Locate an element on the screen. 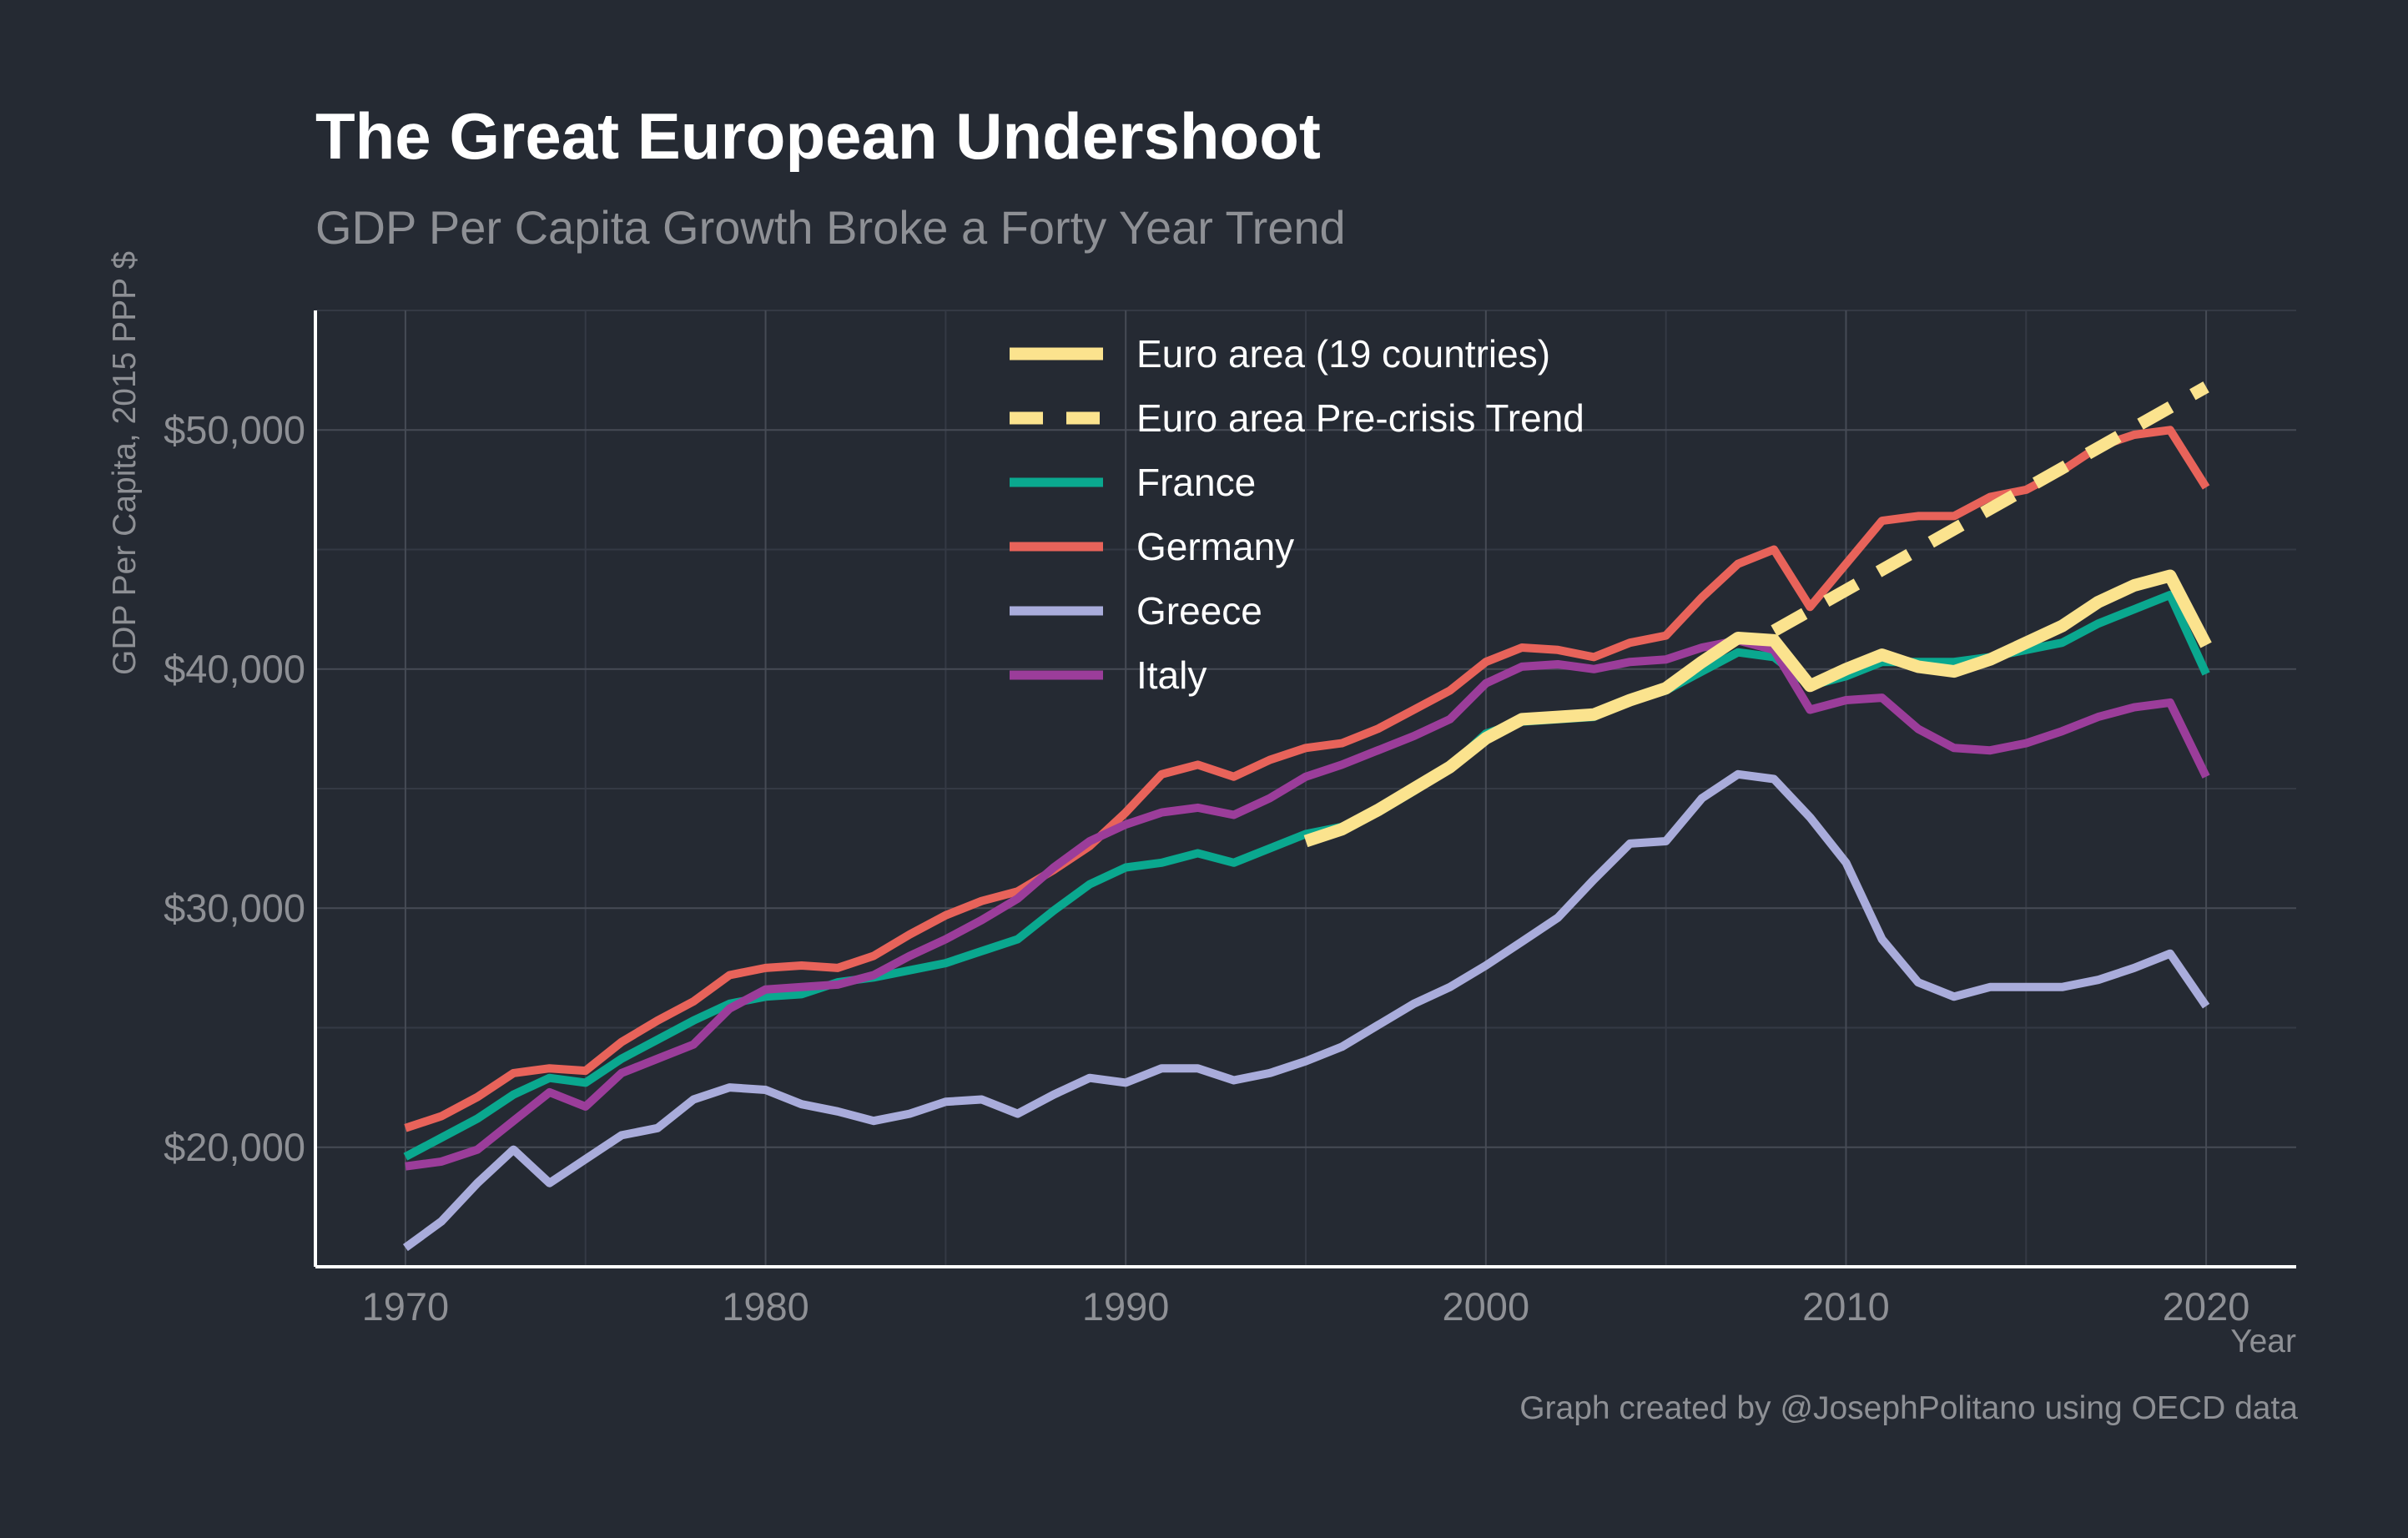 This screenshot has width=2408, height=1538. legend-label: Euro area (19 countries) is located at coordinates (1343, 354).